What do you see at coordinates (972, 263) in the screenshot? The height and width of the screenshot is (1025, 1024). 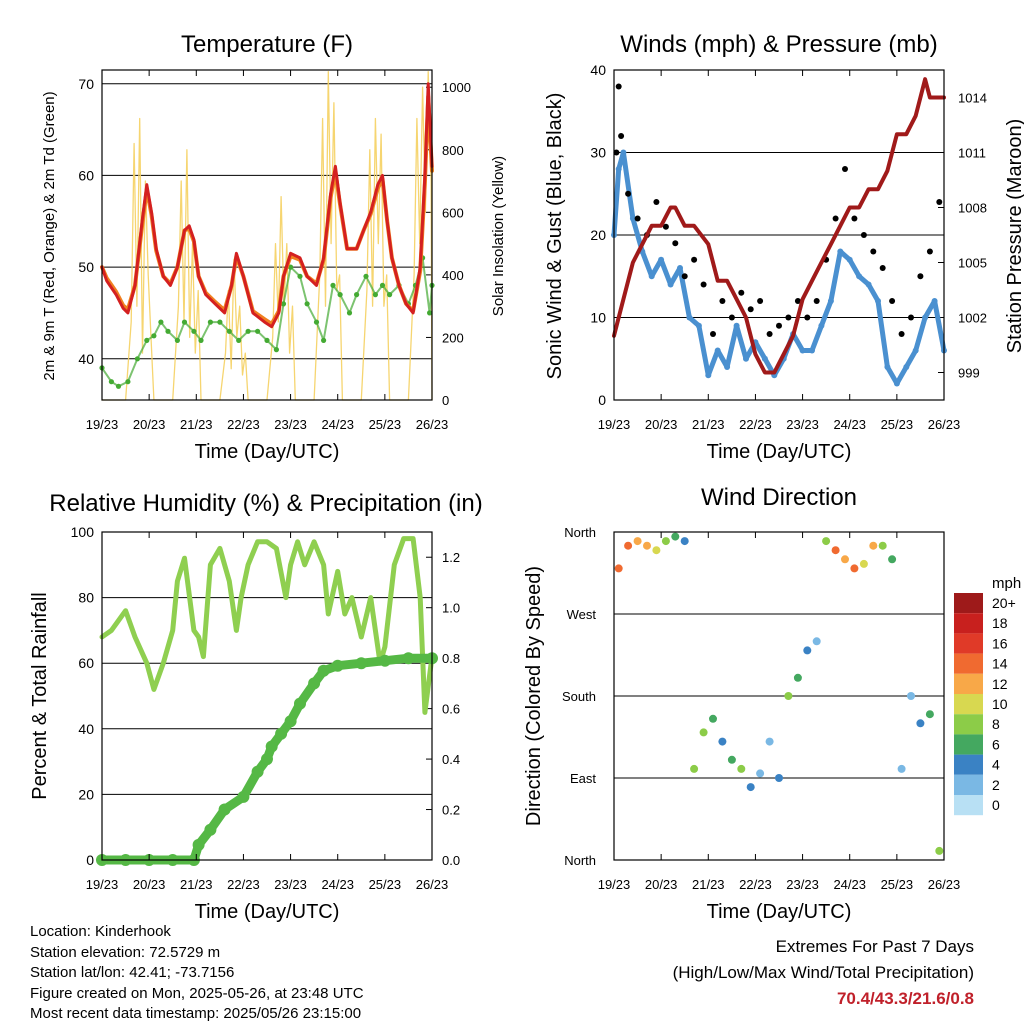 I see `winds-y2-tick-label: 1005` at bounding box center [972, 263].